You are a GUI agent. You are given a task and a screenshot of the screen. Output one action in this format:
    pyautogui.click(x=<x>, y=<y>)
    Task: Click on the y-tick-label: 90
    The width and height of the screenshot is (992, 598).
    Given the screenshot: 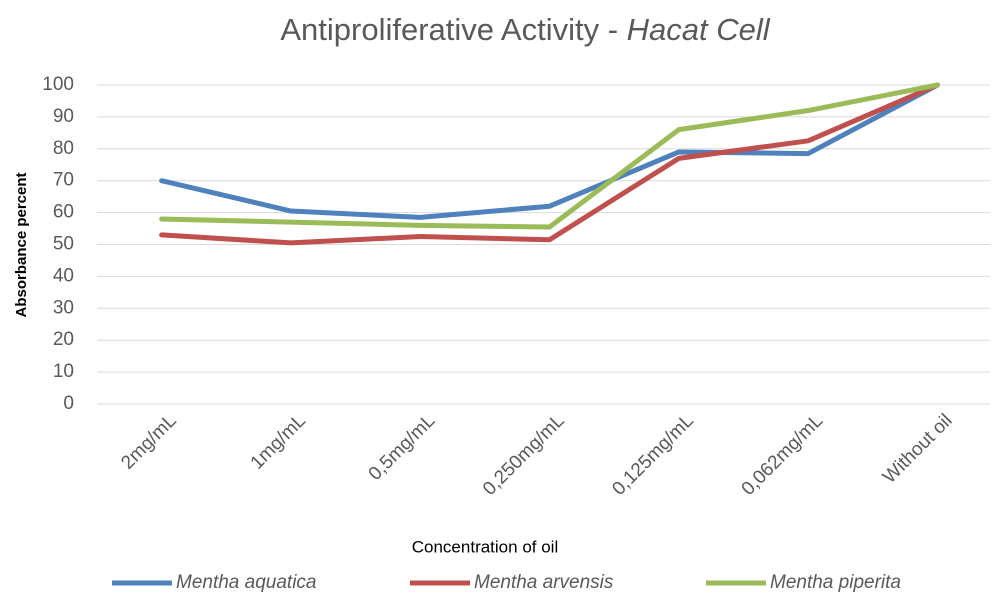 What is the action you would take?
    pyautogui.click(x=63, y=116)
    